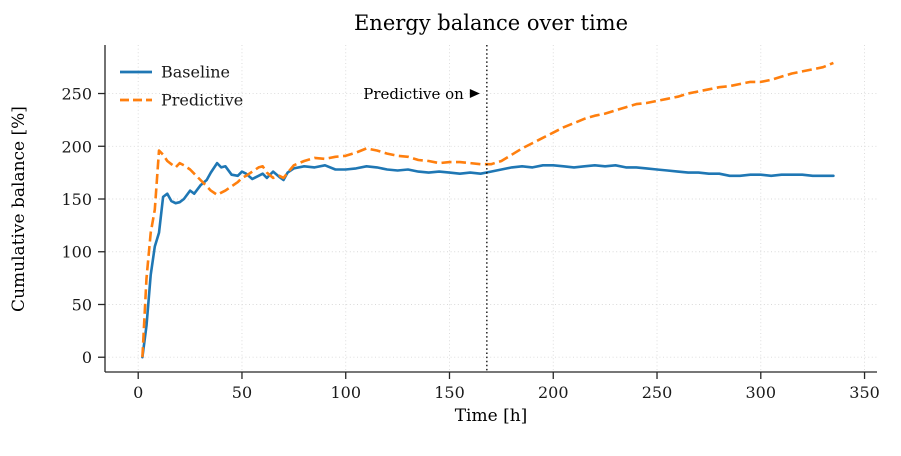 This screenshot has width=901, height=456. Describe the element at coordinates (864, 392) in the screenshot. I see `x-tick-label: 350` at that location.